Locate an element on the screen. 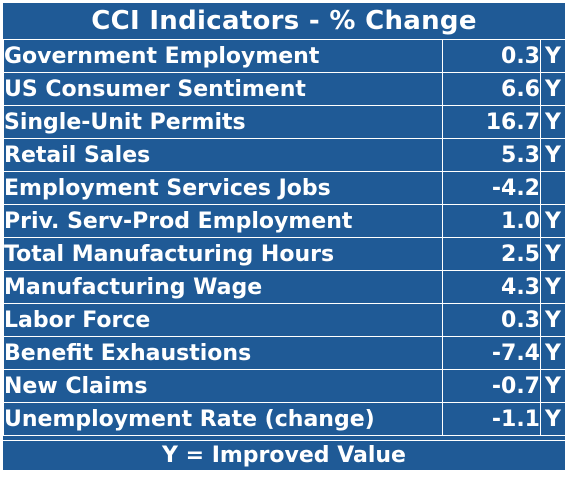  indicator-value: 6.6 is located at coordinates (491, 89).